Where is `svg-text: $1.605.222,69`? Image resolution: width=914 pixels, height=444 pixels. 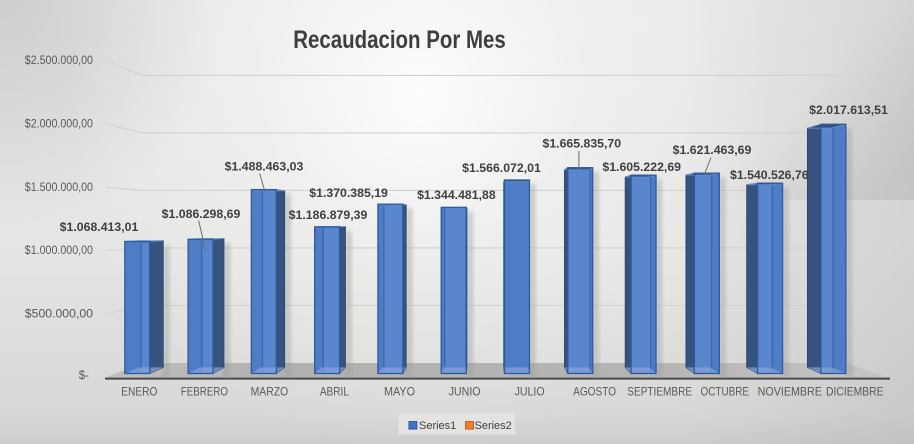 svg-text: $1.605.222,69 is located at coordinates (641, 168).